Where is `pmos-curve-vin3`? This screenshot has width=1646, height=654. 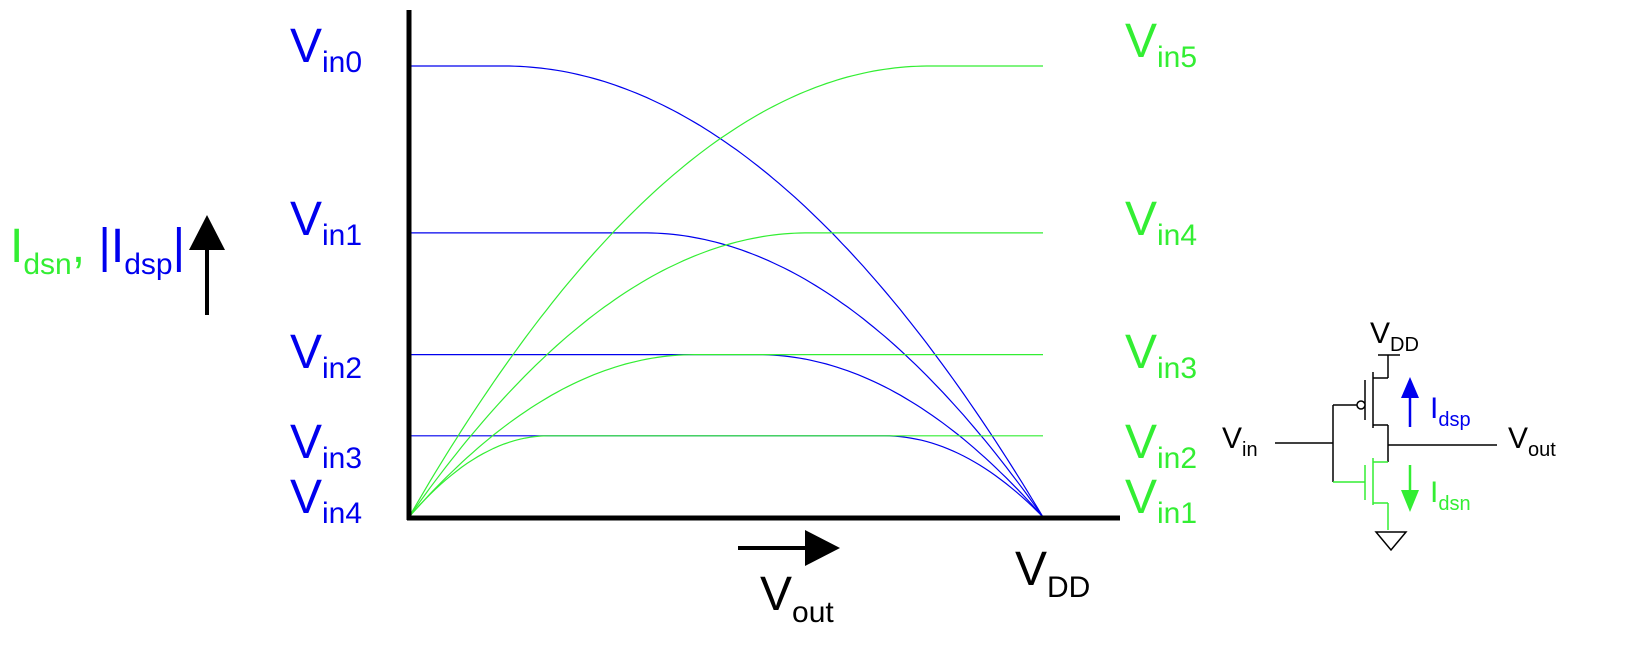 pmos-curve-vin3 is located at coordinates (726, 476).